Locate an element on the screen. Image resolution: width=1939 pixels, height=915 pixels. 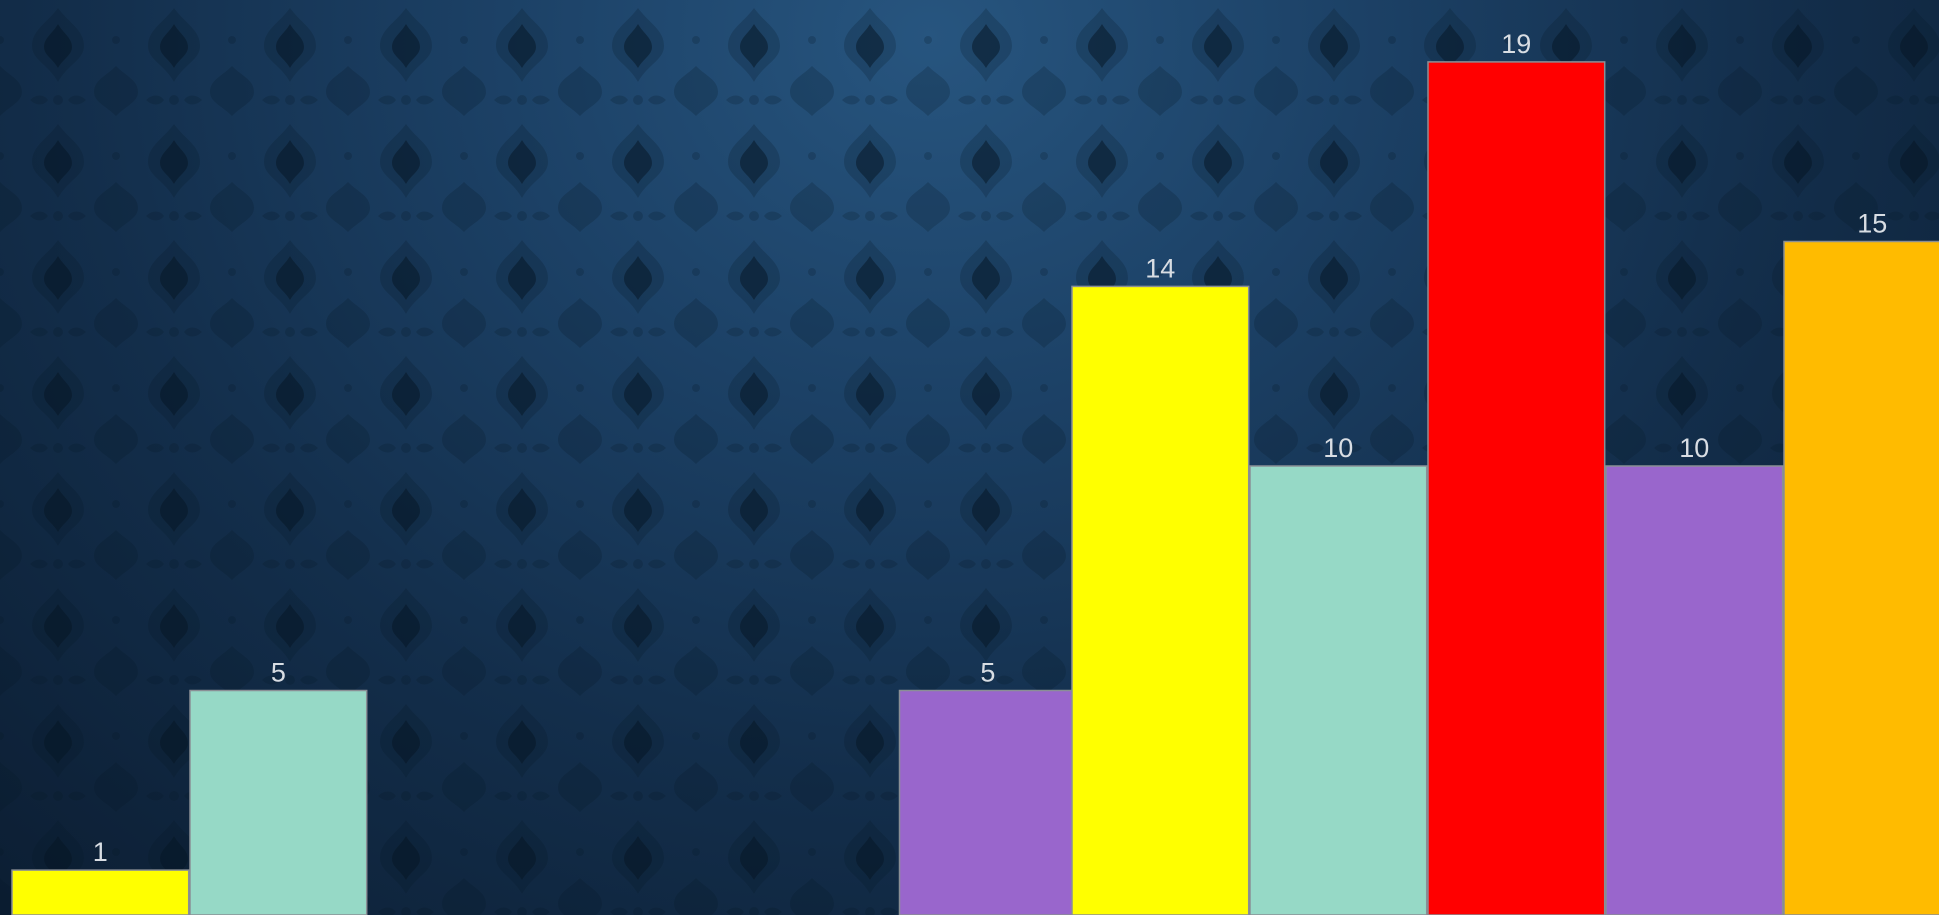
data-label-3-series-3: 19 is located at coordinates (1516, 44).